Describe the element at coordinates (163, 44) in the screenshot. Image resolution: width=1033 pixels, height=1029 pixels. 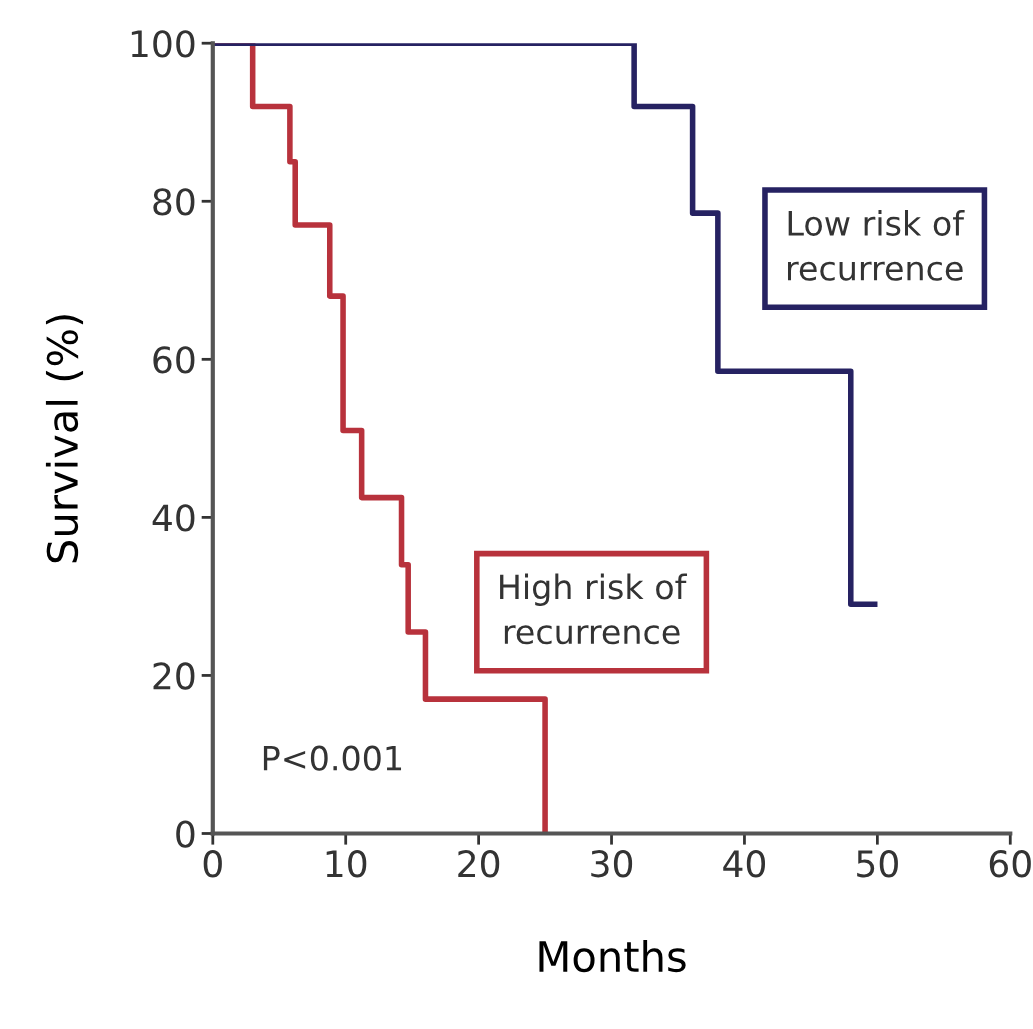
I see `y-tick-label: 100` at that location.